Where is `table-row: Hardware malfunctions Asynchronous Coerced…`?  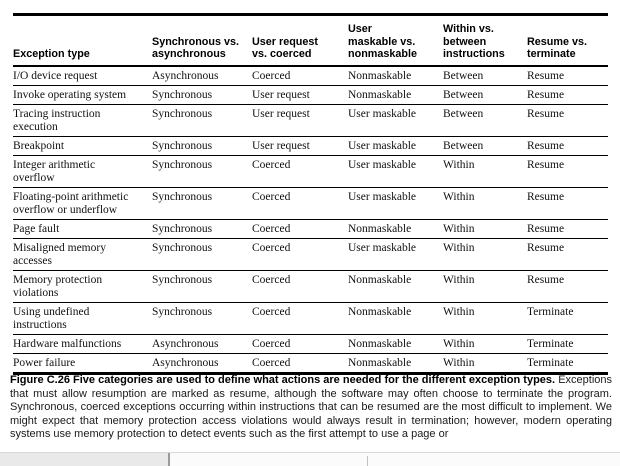 table-row: Hardware malfunctions Asynchronous Coerced… is located at coordinates (310, 343).